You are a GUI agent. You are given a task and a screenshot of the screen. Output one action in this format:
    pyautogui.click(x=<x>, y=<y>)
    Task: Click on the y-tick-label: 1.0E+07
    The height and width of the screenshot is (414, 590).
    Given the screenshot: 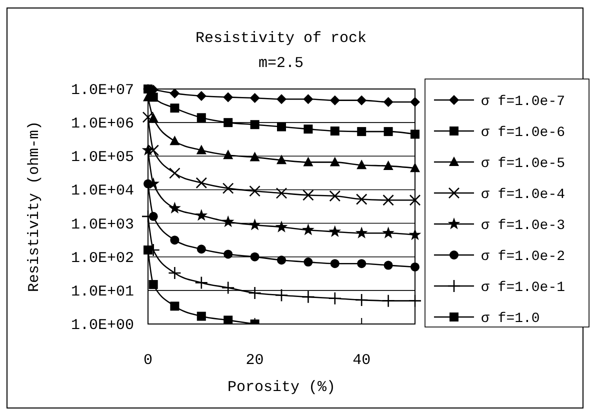 What is the action you would take?
    pyautogui.click(x=102, y=90)
    